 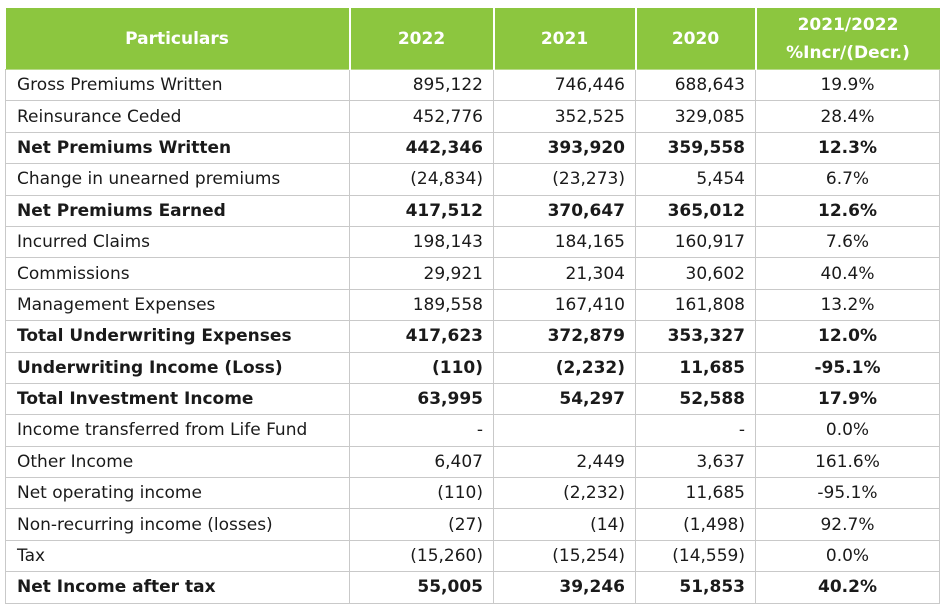 What do you see at coordinates (847, 336) in the screenshot?
I see `value-change: 12.0%` at bounding box center [847, 336].